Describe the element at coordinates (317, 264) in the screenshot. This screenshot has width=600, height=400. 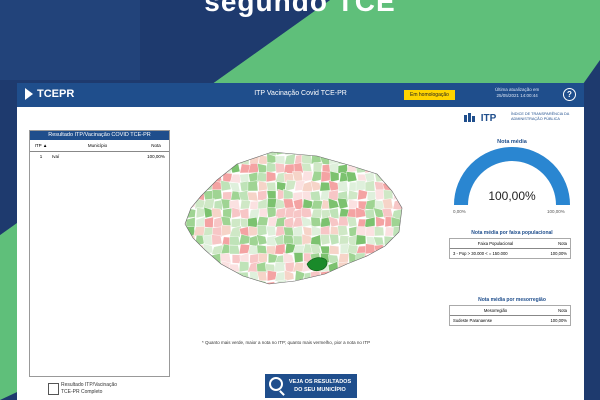
I see `municipality-ivai` at that location.